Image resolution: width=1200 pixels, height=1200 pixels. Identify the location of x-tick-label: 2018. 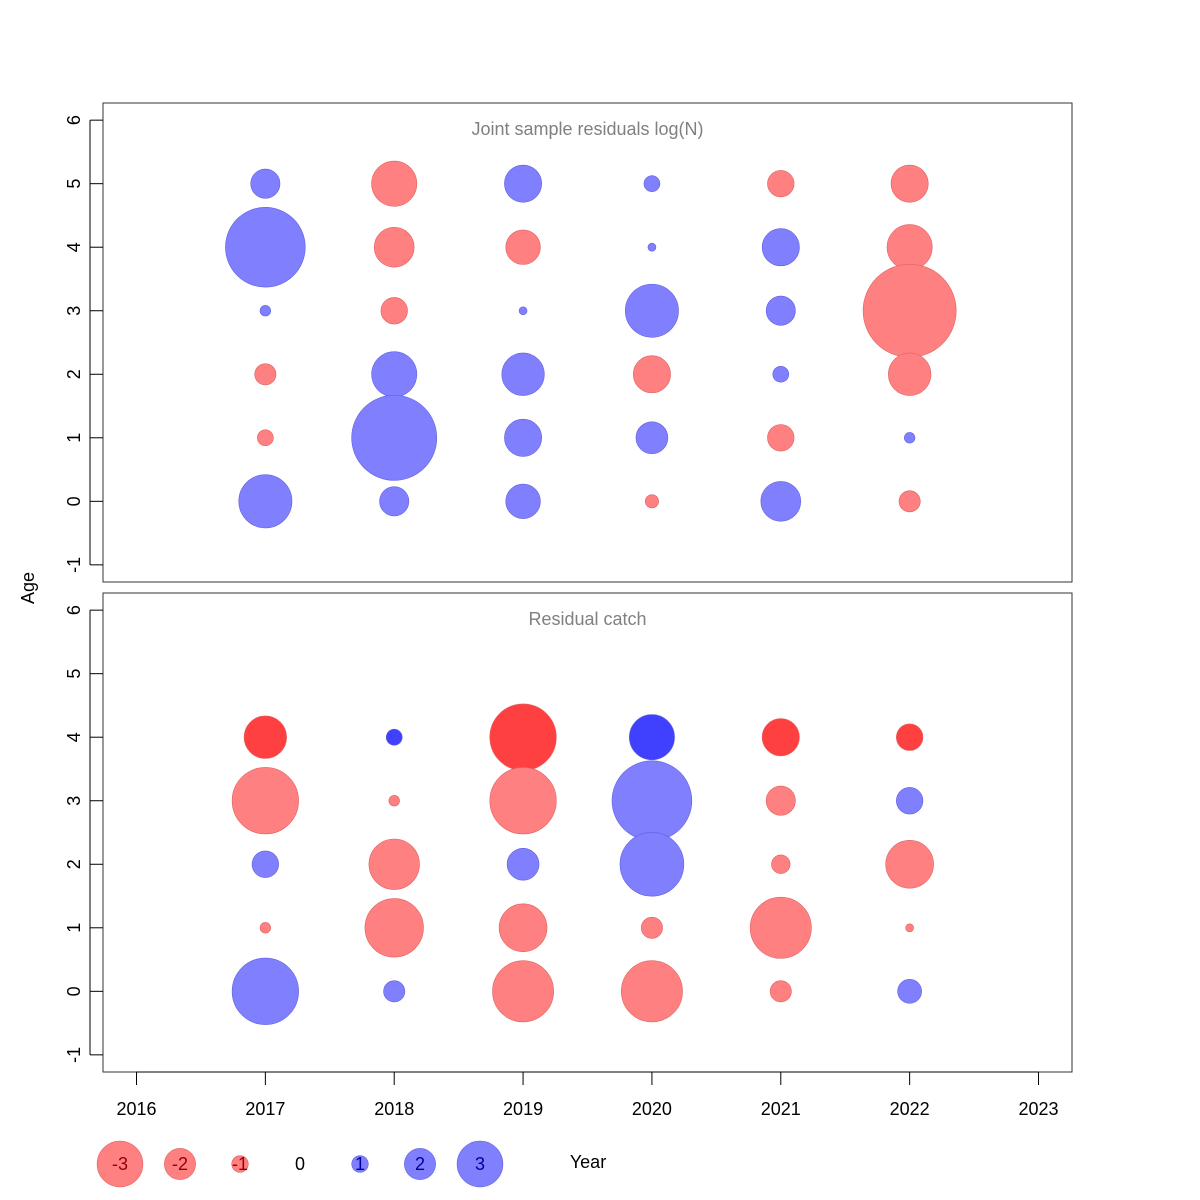
(394, 1109).